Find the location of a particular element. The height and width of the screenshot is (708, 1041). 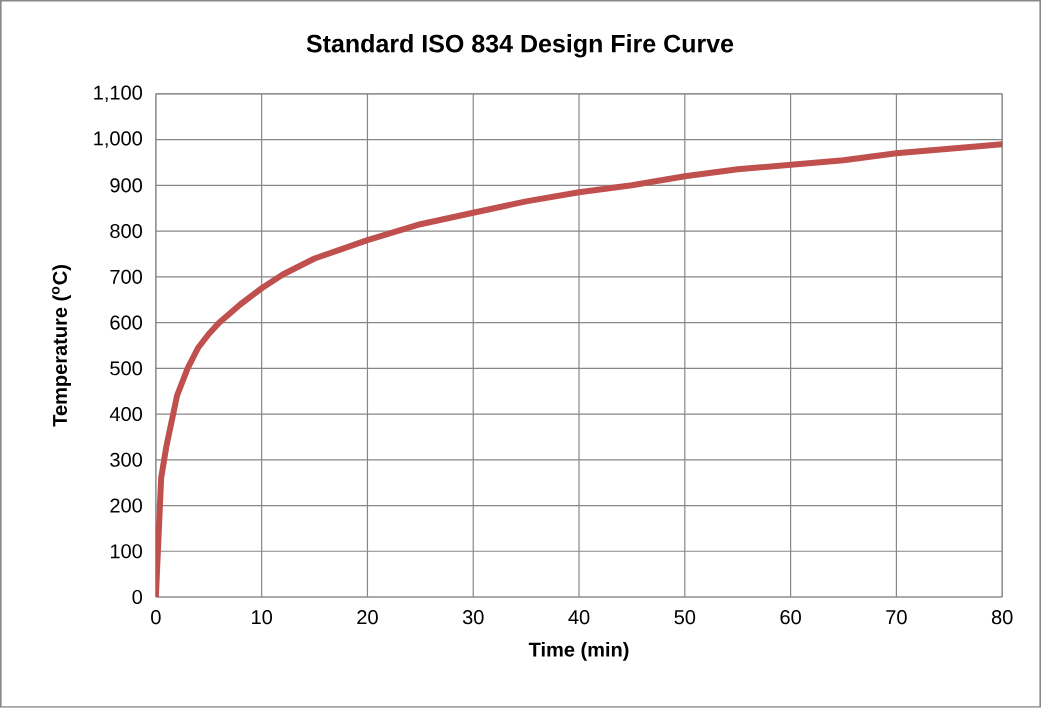

x-tick-label: 50 is located at coordinates (685, 617).